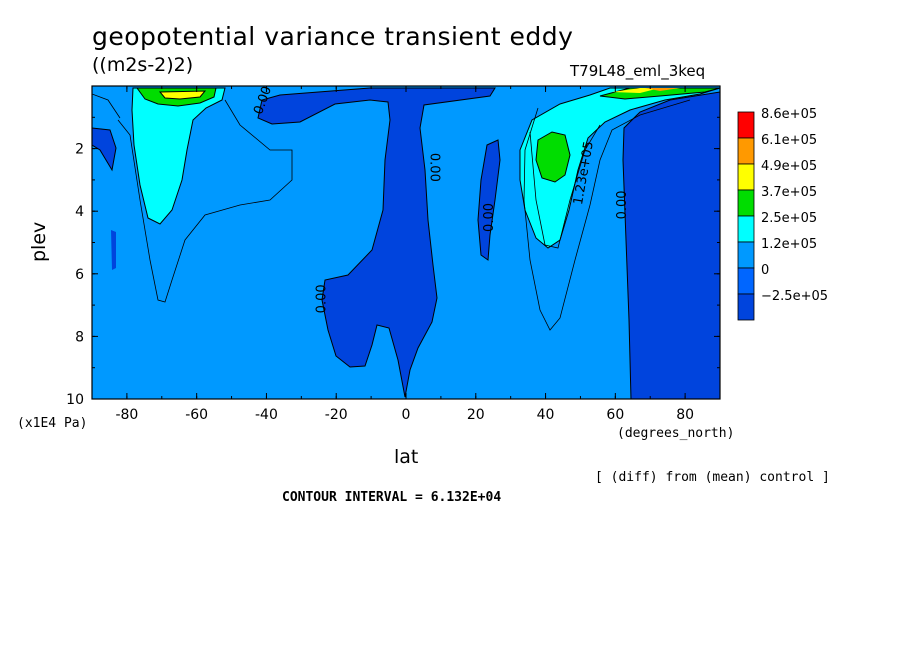 Image resolution: width=904 pixels, height=654 pixels. What do you see at coordinates (266, 415) in the screenshot?
I see `x-tick-label: -40` at bounding box center [266, 415].